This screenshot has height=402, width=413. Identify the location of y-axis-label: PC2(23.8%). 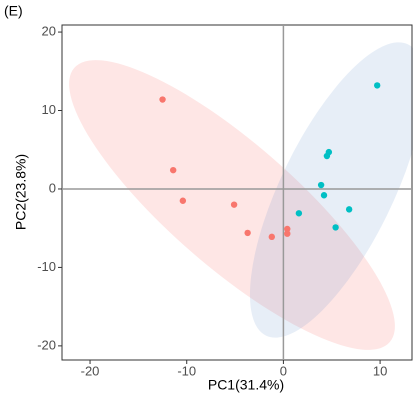
(21, 192).